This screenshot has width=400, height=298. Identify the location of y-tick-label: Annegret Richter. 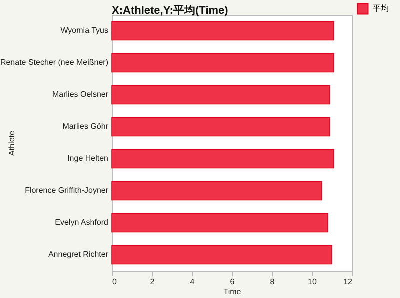
(78, 254).